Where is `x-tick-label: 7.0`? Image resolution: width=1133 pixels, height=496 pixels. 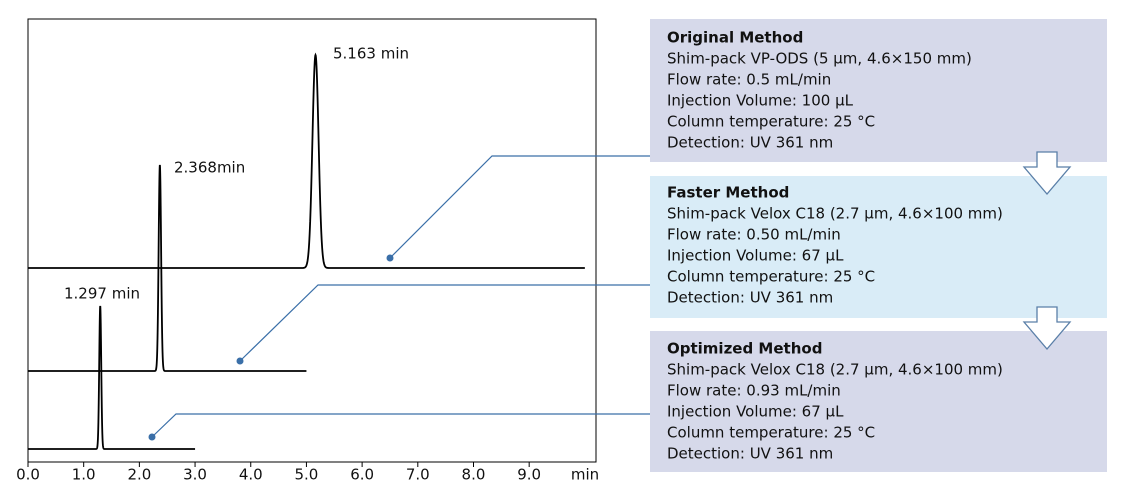 x-tick-label: 7.0 is located at coordinates (418, 475).